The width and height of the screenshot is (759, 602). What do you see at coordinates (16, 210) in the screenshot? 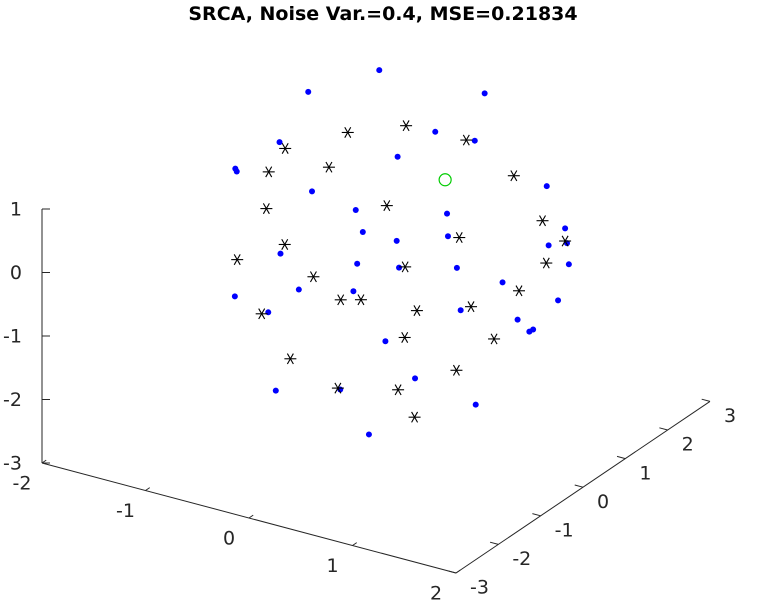
I see `z-tick-label: 1` at bounding box center [16, 210].